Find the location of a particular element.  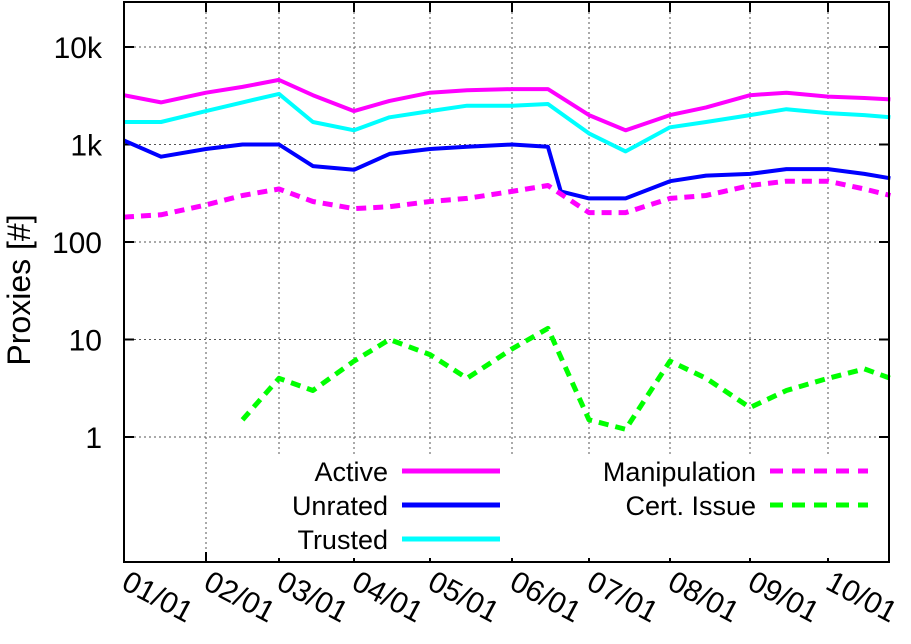

y-tick-label: 1k is located at coordinates (86, 146).